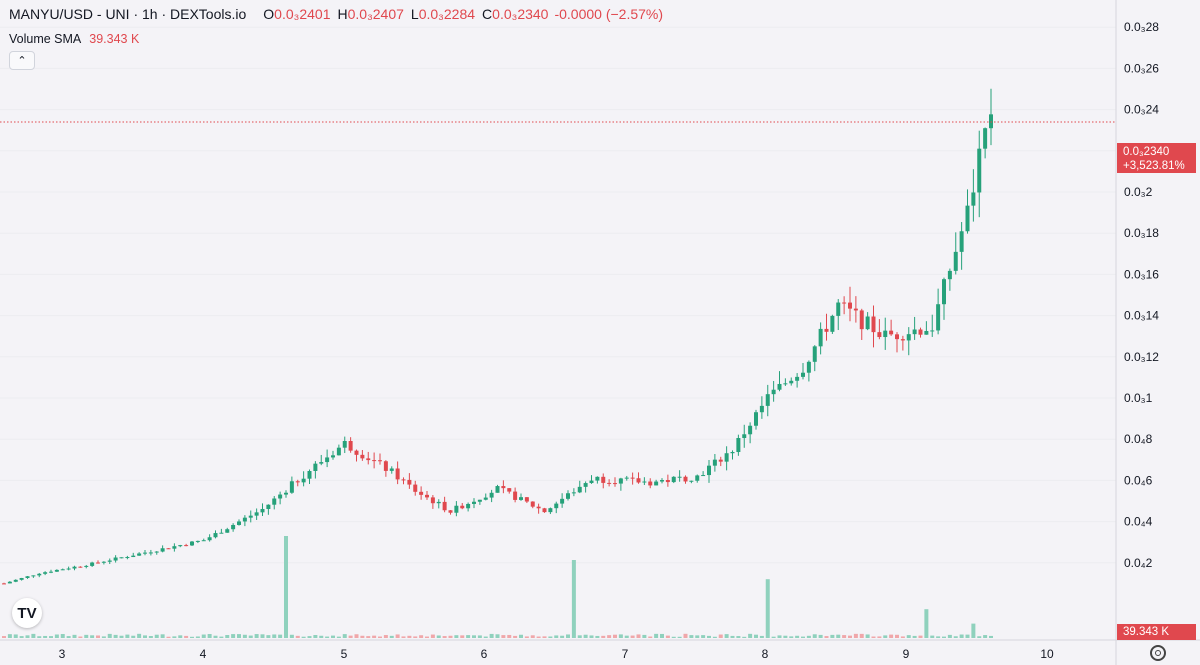 This screenshot has width=1200, height=665. What do you see at coordinates (128, 14) in the screenshot?
I see `symbol-title: MANYU/USD - UNI · 1h · DEXTools.io` at bounding box center [128, 14].